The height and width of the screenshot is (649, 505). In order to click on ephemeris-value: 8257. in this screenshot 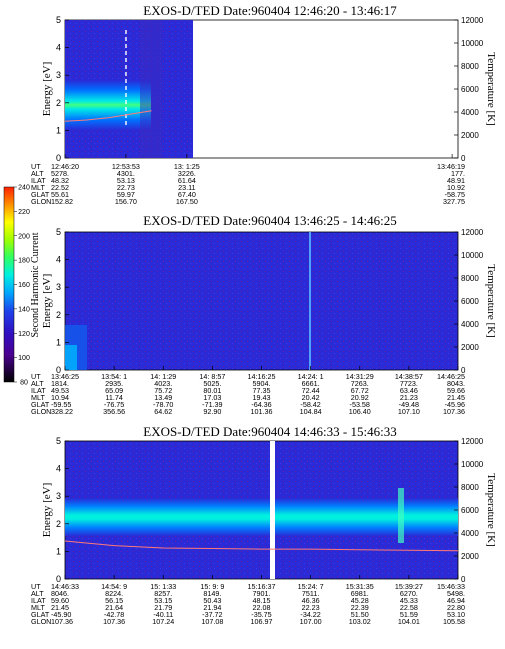, I will do `click(163, 593)`.